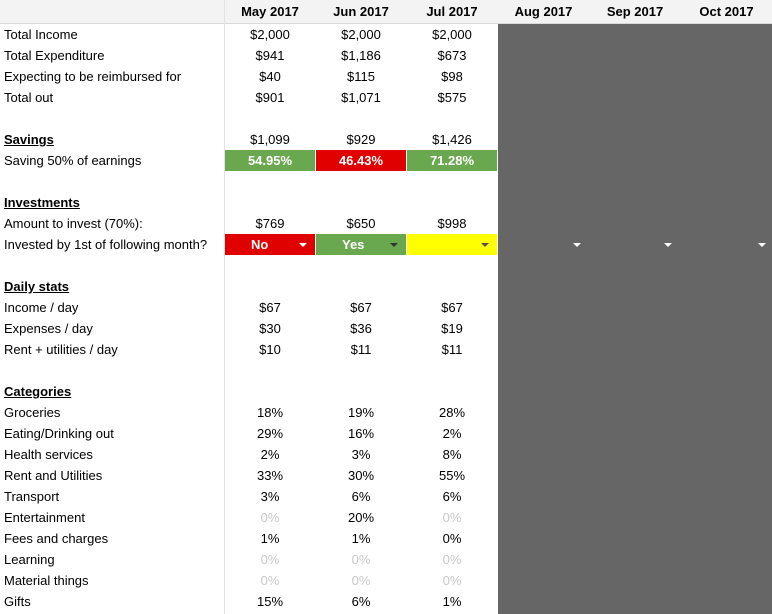 This screenshot has width=772, height=614. Describe the element at coordinates (270, 55) in the screenshot. I see `table-cell: $941` at that location.